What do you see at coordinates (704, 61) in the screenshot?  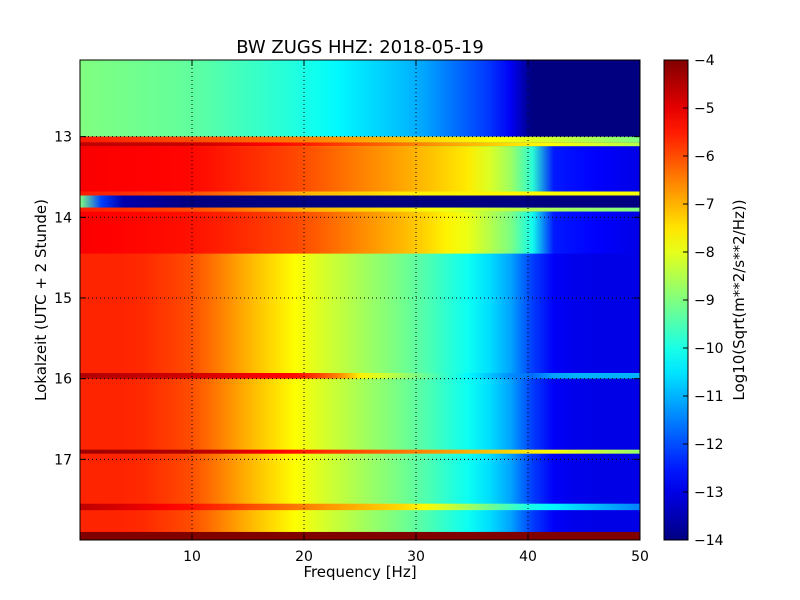 I see `colorbar-tick-label: −4` at bounding box center [704, 61].